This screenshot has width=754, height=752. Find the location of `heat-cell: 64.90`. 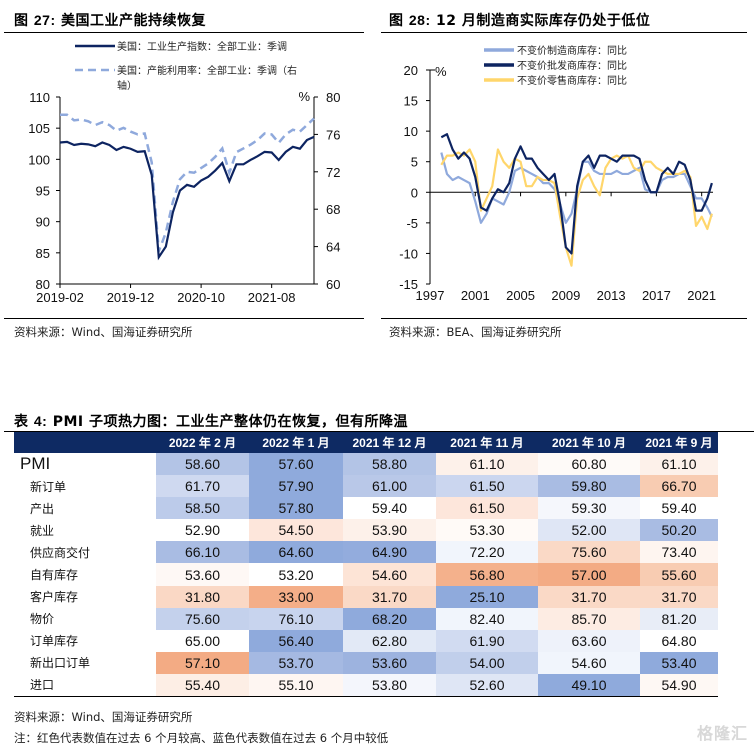

heat-cell: 64.90 is located at coordinates (389, 552).